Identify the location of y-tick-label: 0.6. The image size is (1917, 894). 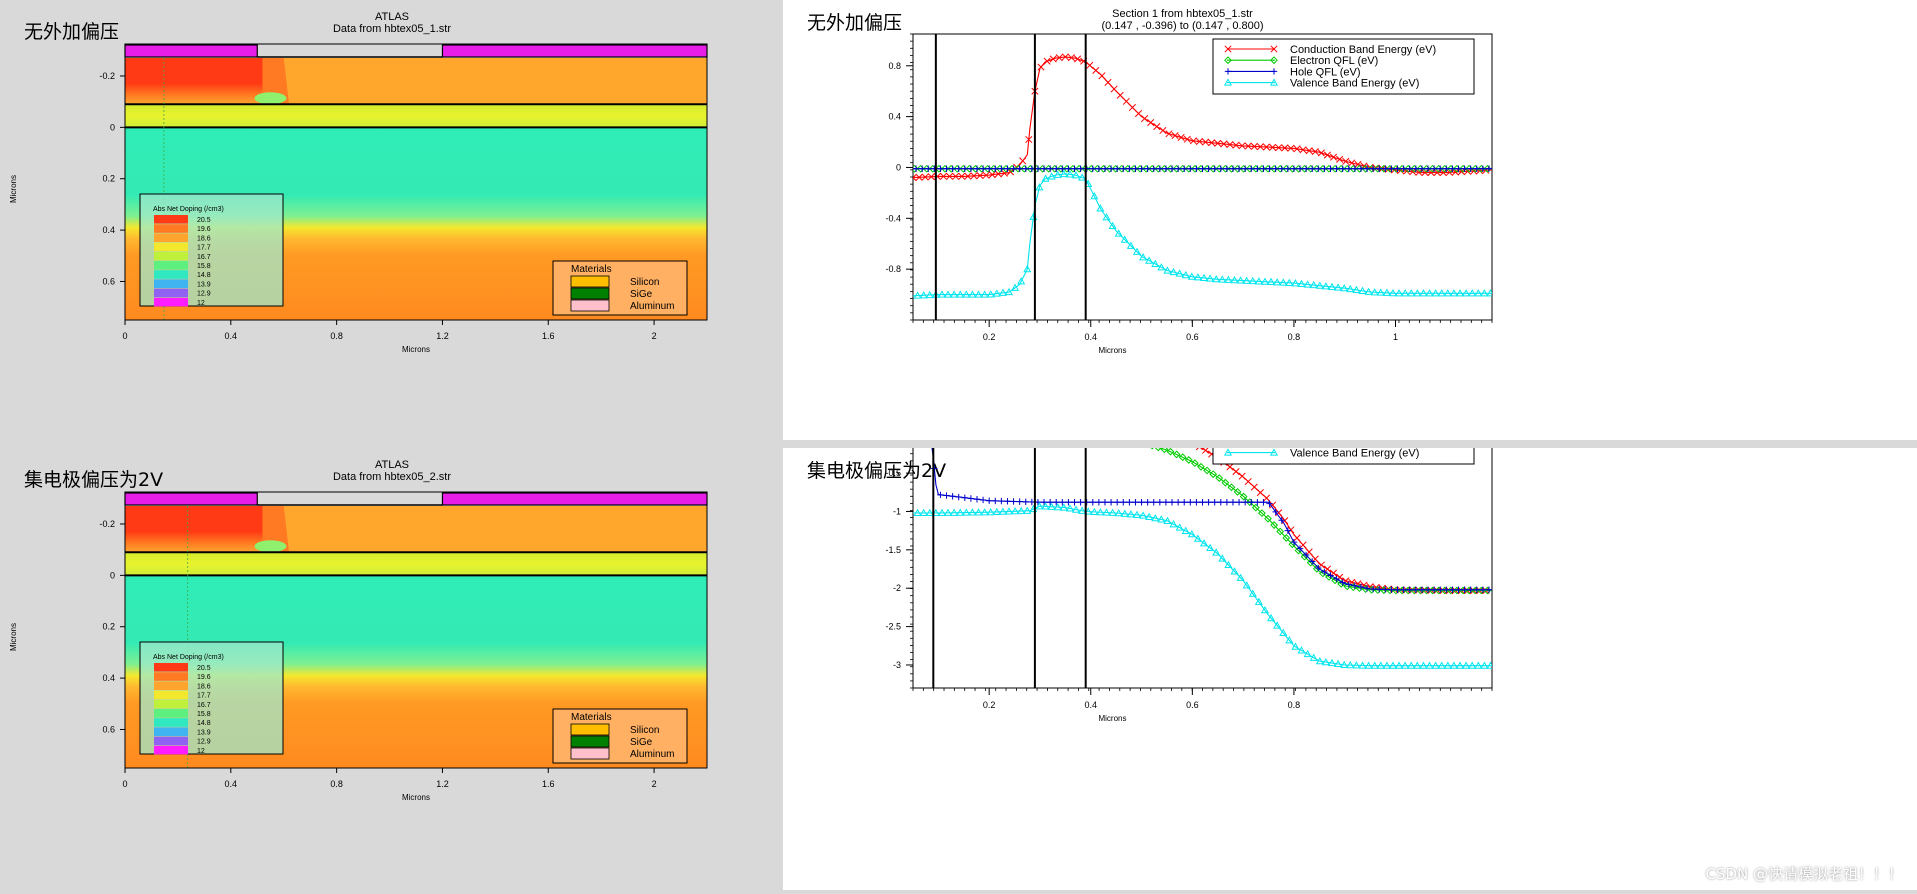
(108, 729).